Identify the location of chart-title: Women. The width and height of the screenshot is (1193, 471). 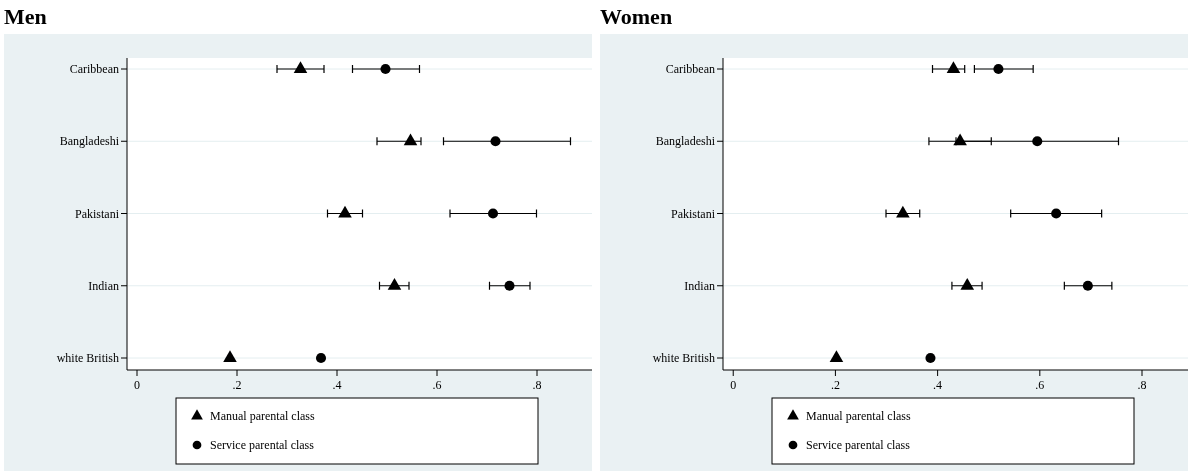
(636, 16).